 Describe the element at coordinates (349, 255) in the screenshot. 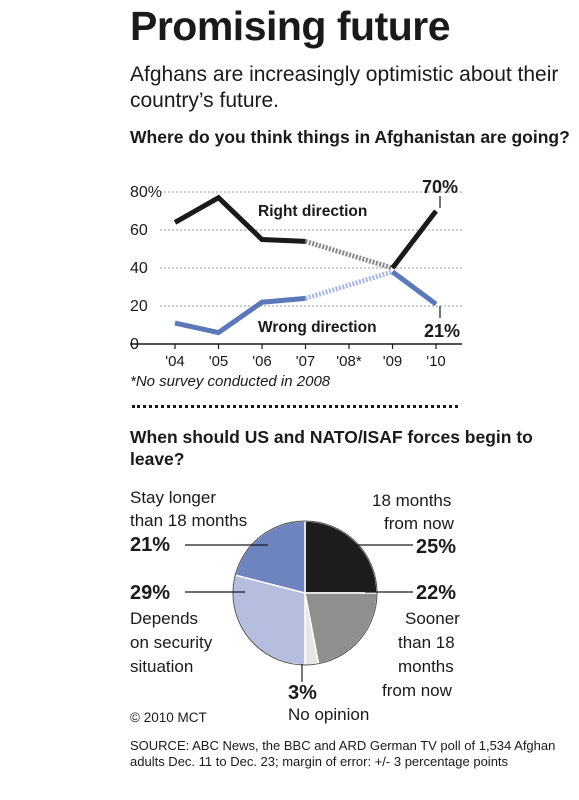

I see `series-gap-right-direction` at that location.